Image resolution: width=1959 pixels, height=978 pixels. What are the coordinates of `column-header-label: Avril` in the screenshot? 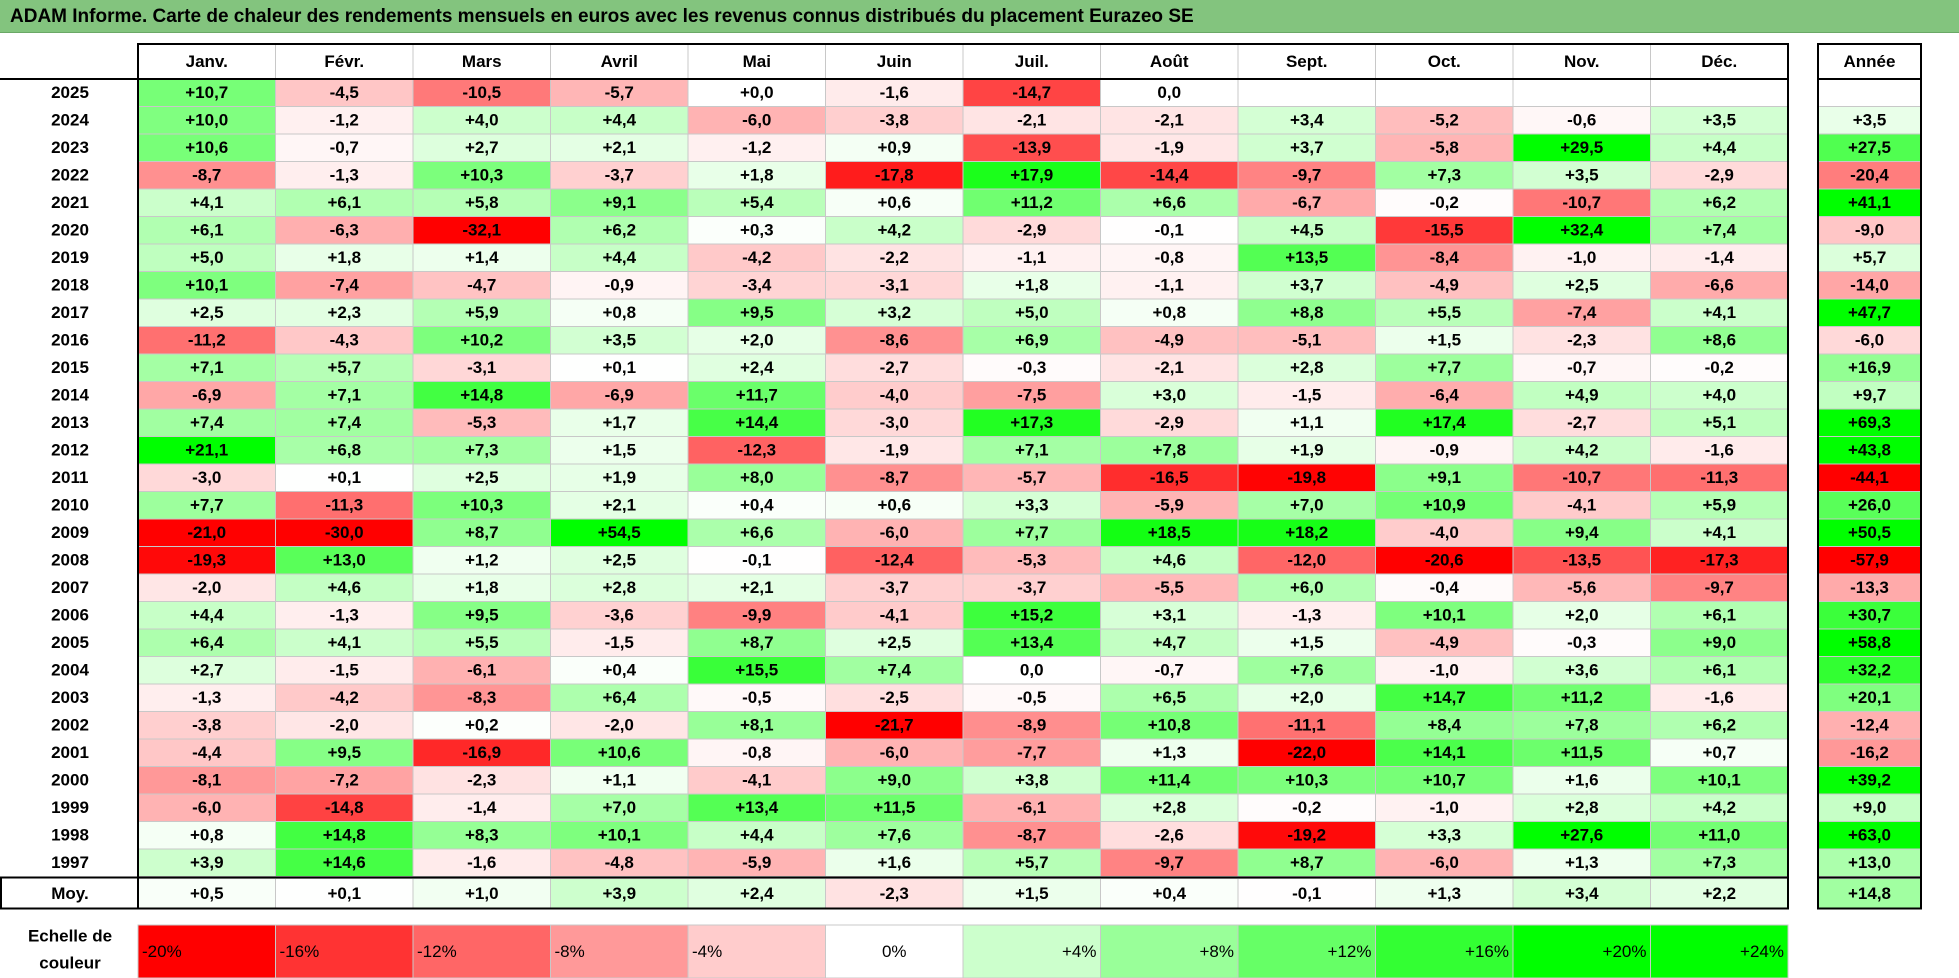 It's located at (619, 61).